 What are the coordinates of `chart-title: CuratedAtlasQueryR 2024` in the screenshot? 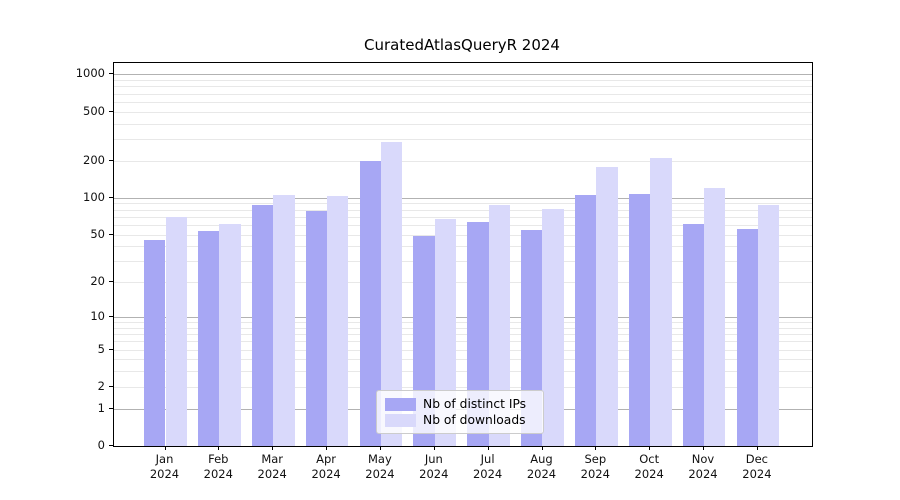 It's located at (462, 45).